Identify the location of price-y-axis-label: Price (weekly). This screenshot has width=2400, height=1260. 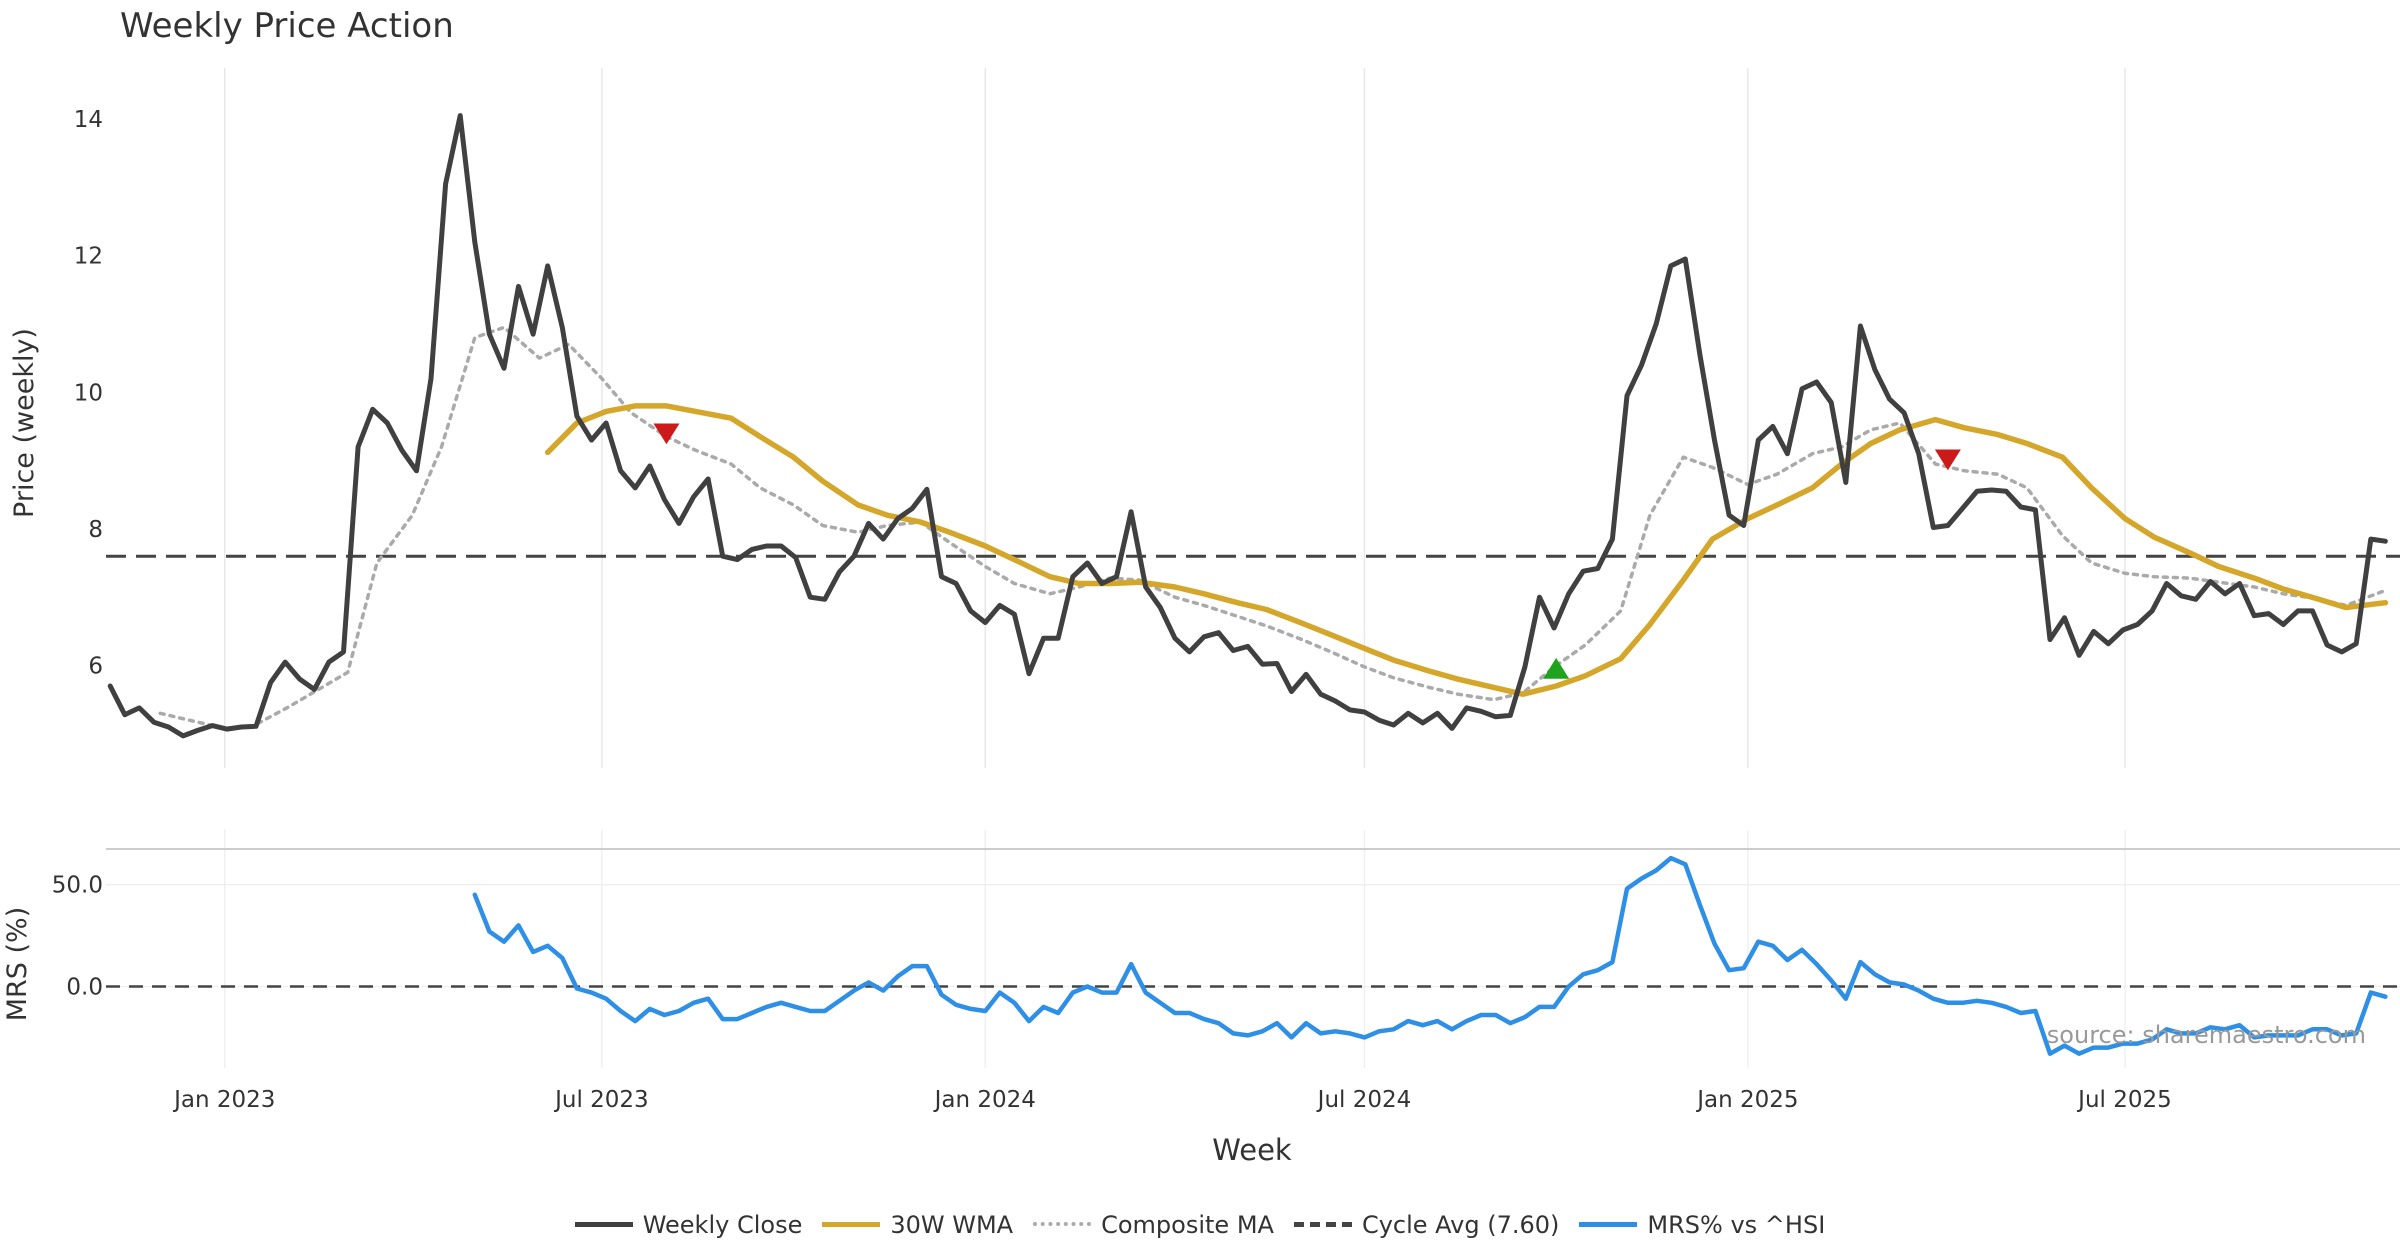
(24, 423).